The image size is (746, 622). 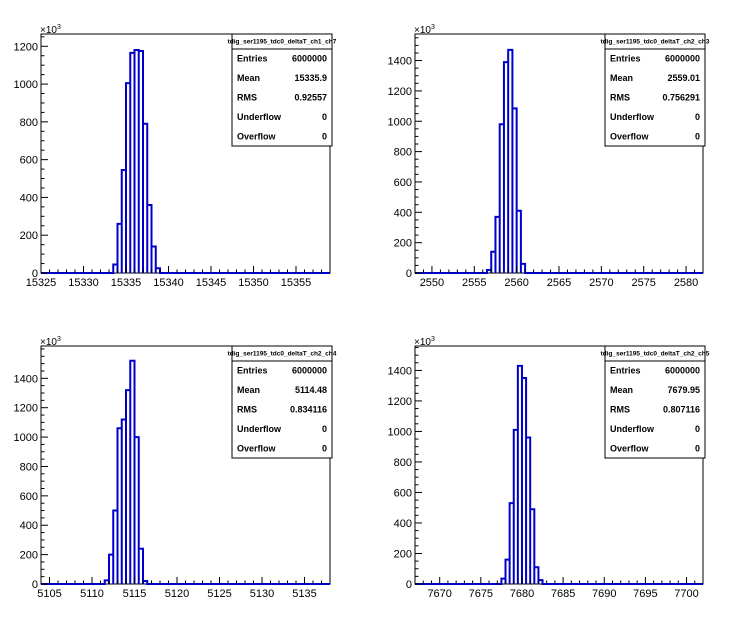 What do you see at coordinates (135, 594) in the screenshot?
I see `x-tick-label: 5115` at bounding box center [135, 594].